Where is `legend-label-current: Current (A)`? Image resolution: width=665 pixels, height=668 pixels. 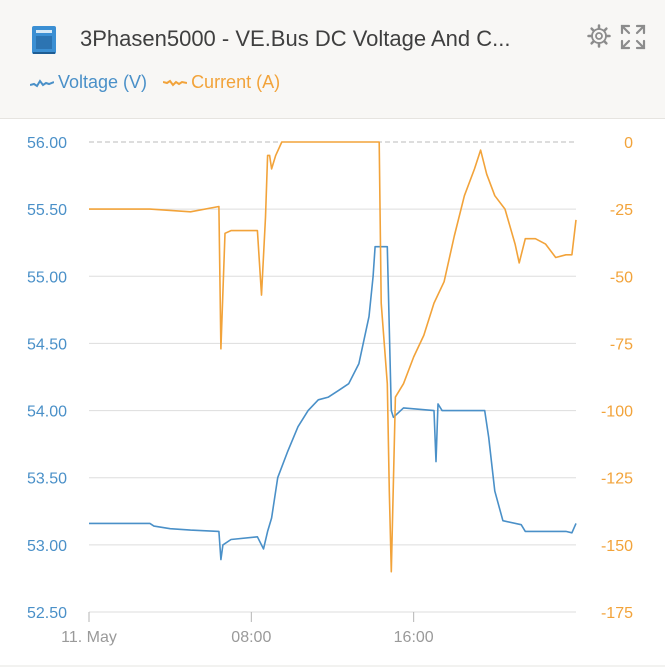 legend-label-current: Current (A) is located at coordinates (236, 82).